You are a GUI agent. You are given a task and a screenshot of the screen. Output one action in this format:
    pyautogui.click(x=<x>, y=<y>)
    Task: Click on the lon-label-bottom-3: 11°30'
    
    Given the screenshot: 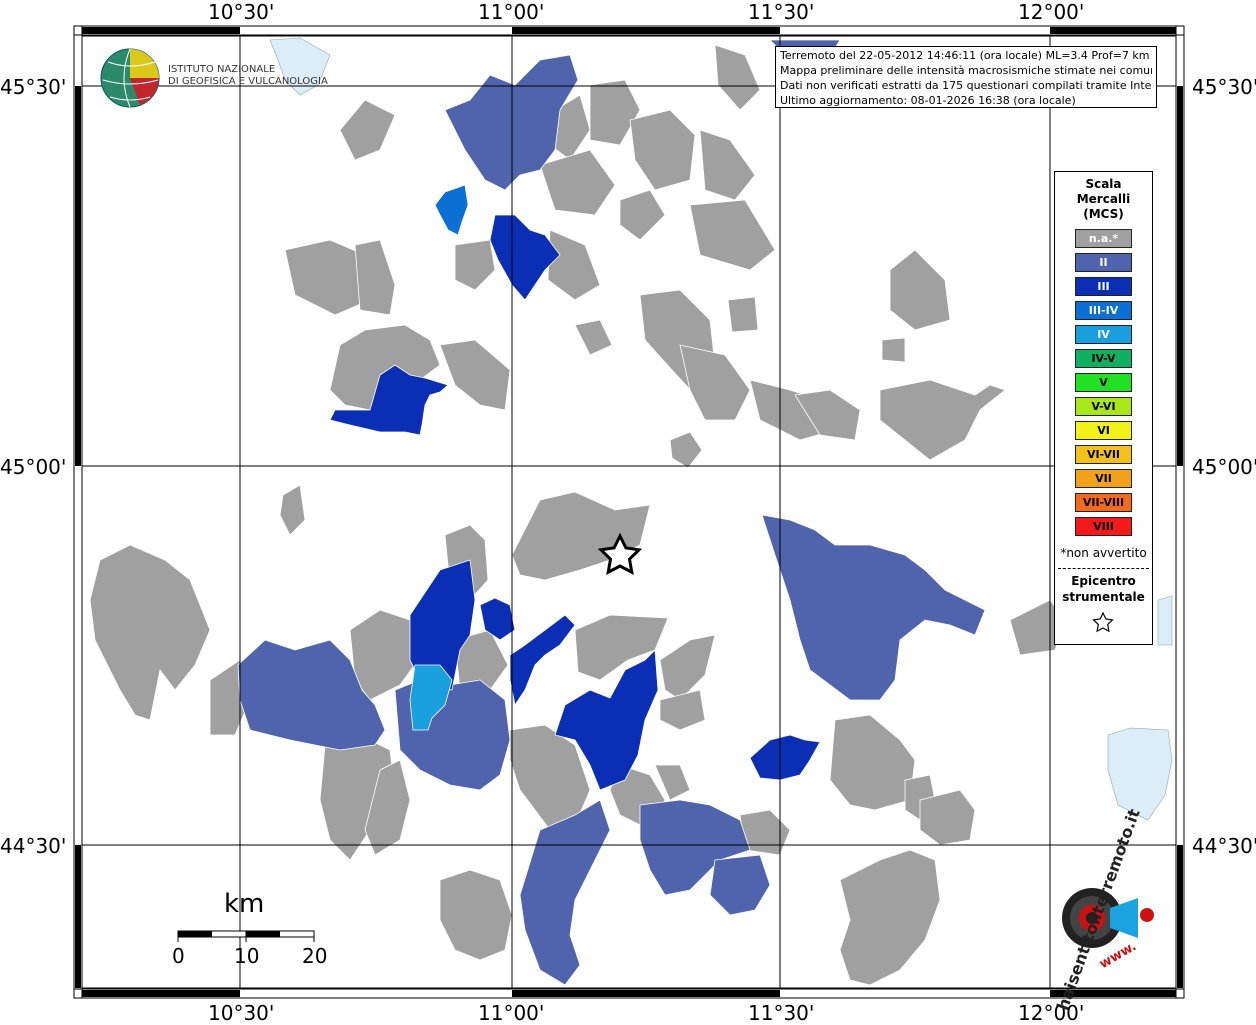 What is the action you would take?
    pyautogui.click(x=781, y=1013)
    